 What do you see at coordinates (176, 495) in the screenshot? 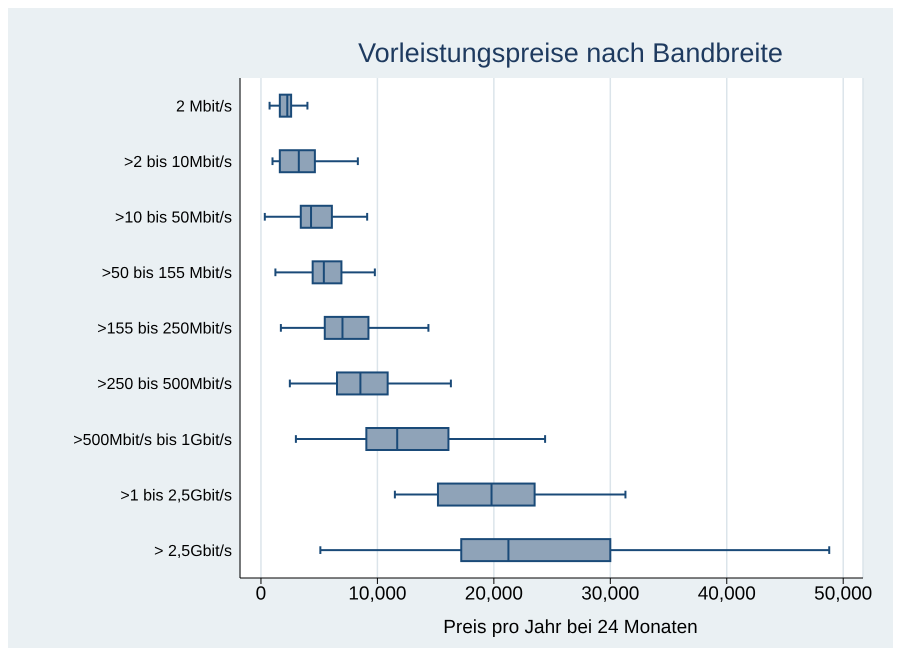
I see `y-tick-label: >1 bis 2,5Gbit/s` at bounding box center [176, 495].